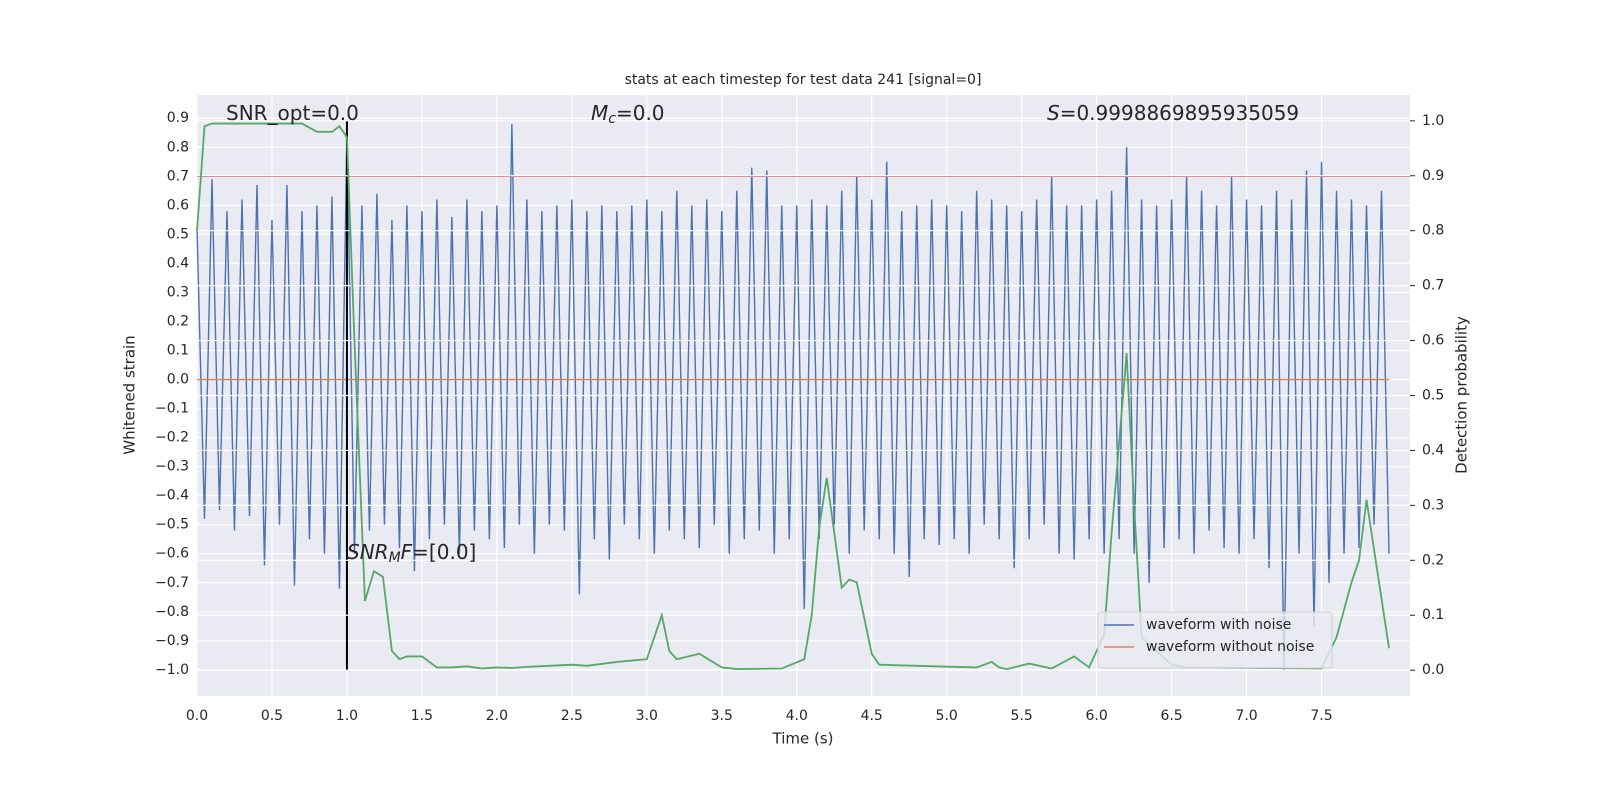 The height and width of the screenshot is (800, 1600). I want to click on y-tick-label: −0.5, so click(172, 525).